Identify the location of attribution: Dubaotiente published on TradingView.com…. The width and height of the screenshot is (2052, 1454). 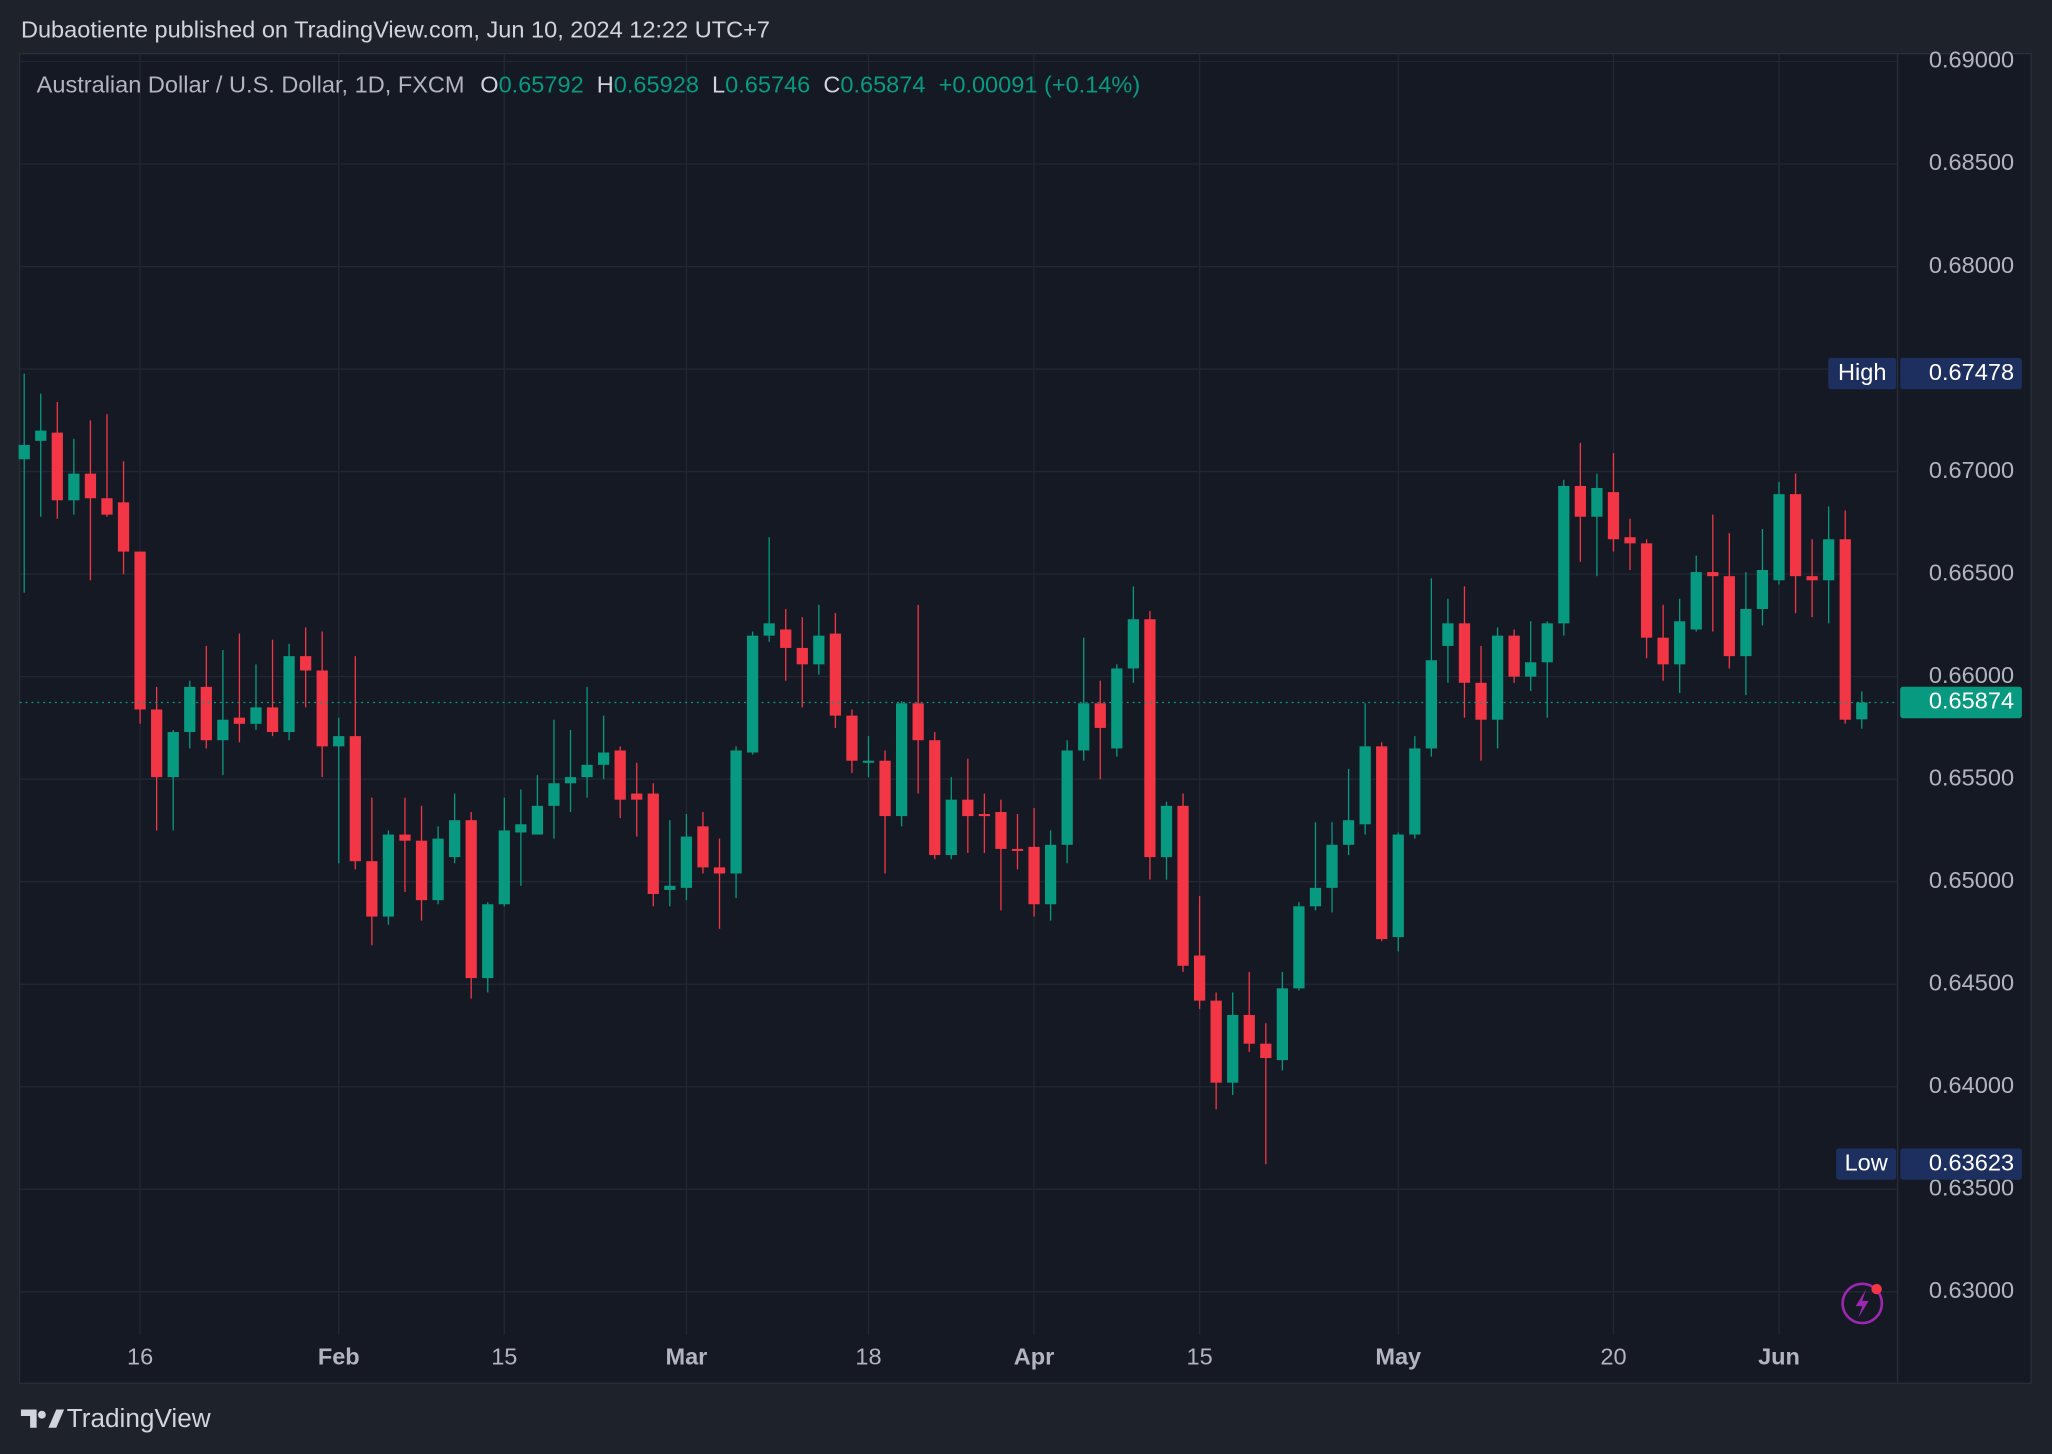
(395, 30).